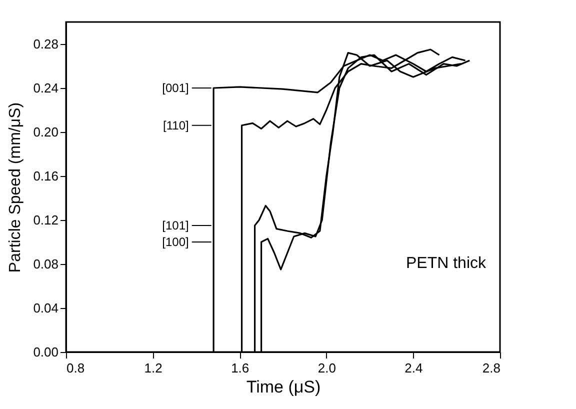  I want to click on x-tick-label: 2.4, so click(413, 368).